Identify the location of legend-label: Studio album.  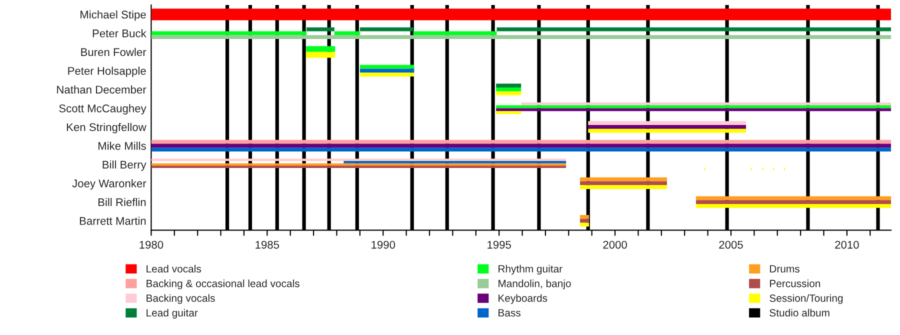
(800, 312).